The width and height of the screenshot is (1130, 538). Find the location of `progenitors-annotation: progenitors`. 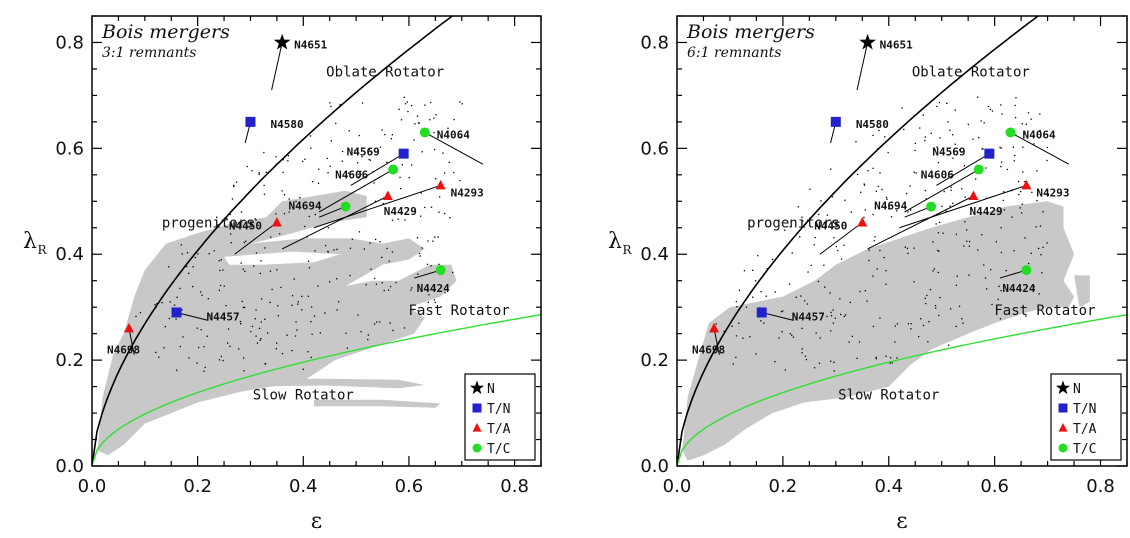

progenitors-annotation: progenitors is located at coordinates (793, 223).